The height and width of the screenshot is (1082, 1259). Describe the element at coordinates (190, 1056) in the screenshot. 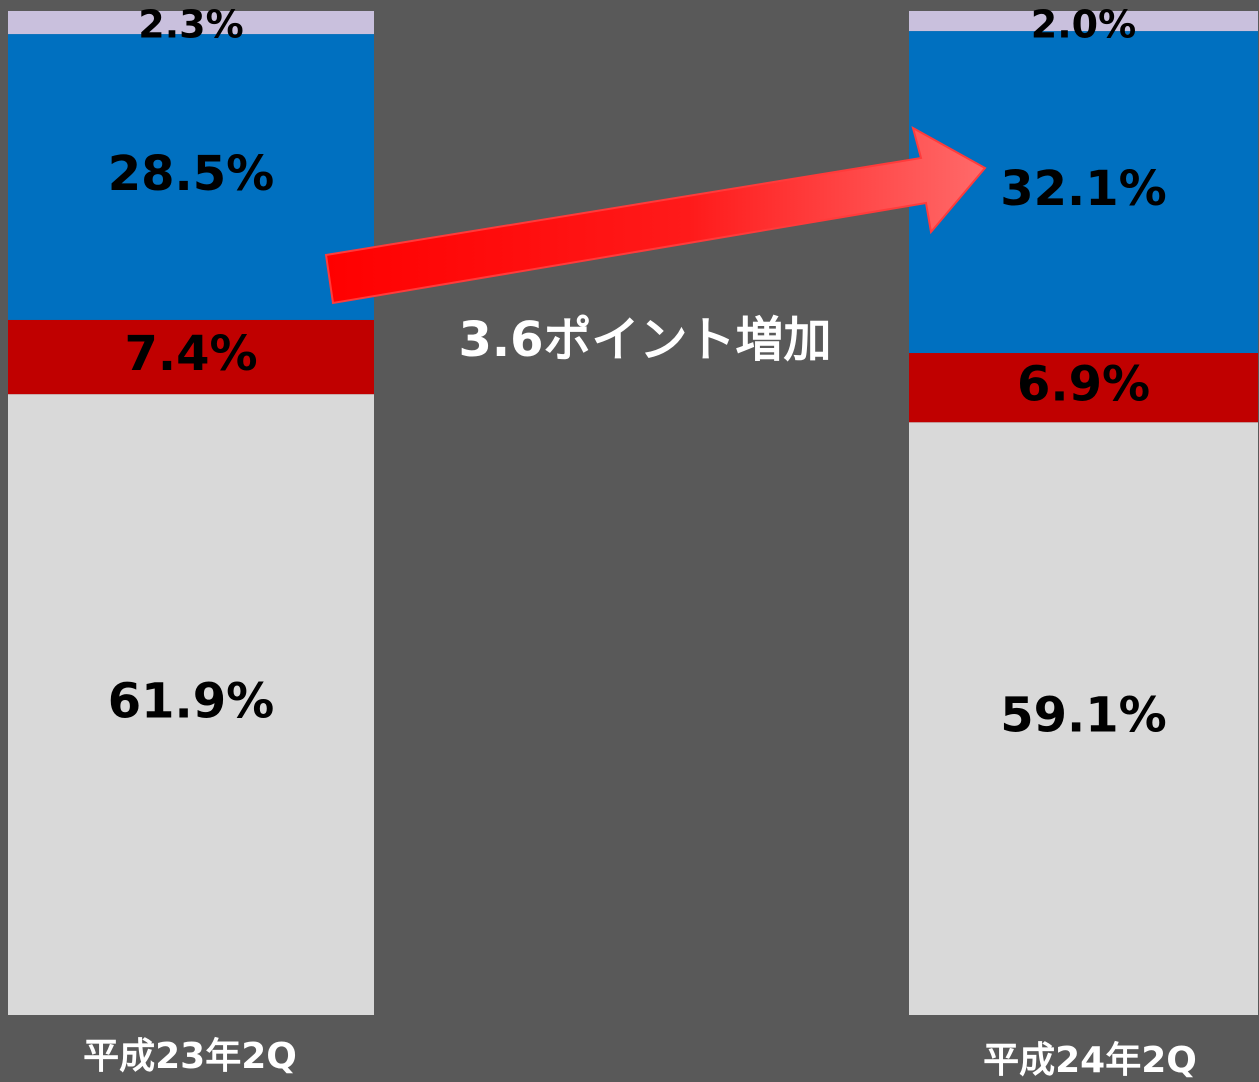

I see `x-tick-label: 平成23年2Q` at that location.